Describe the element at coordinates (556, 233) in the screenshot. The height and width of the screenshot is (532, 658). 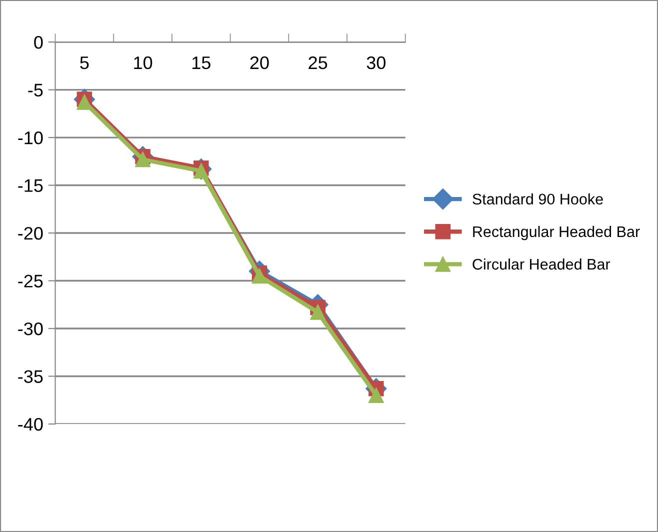
I see `legend-label: Rectangular Headed Bar` at that location.